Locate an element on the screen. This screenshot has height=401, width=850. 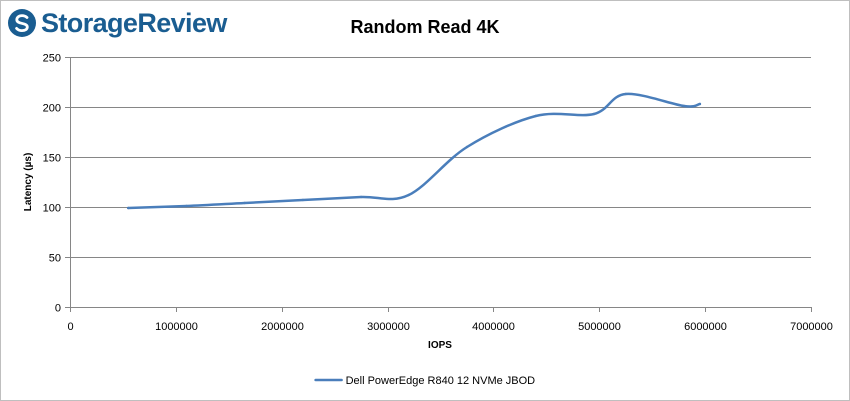
x-tick-label: 4000000 is located at coordinates (493, 327).